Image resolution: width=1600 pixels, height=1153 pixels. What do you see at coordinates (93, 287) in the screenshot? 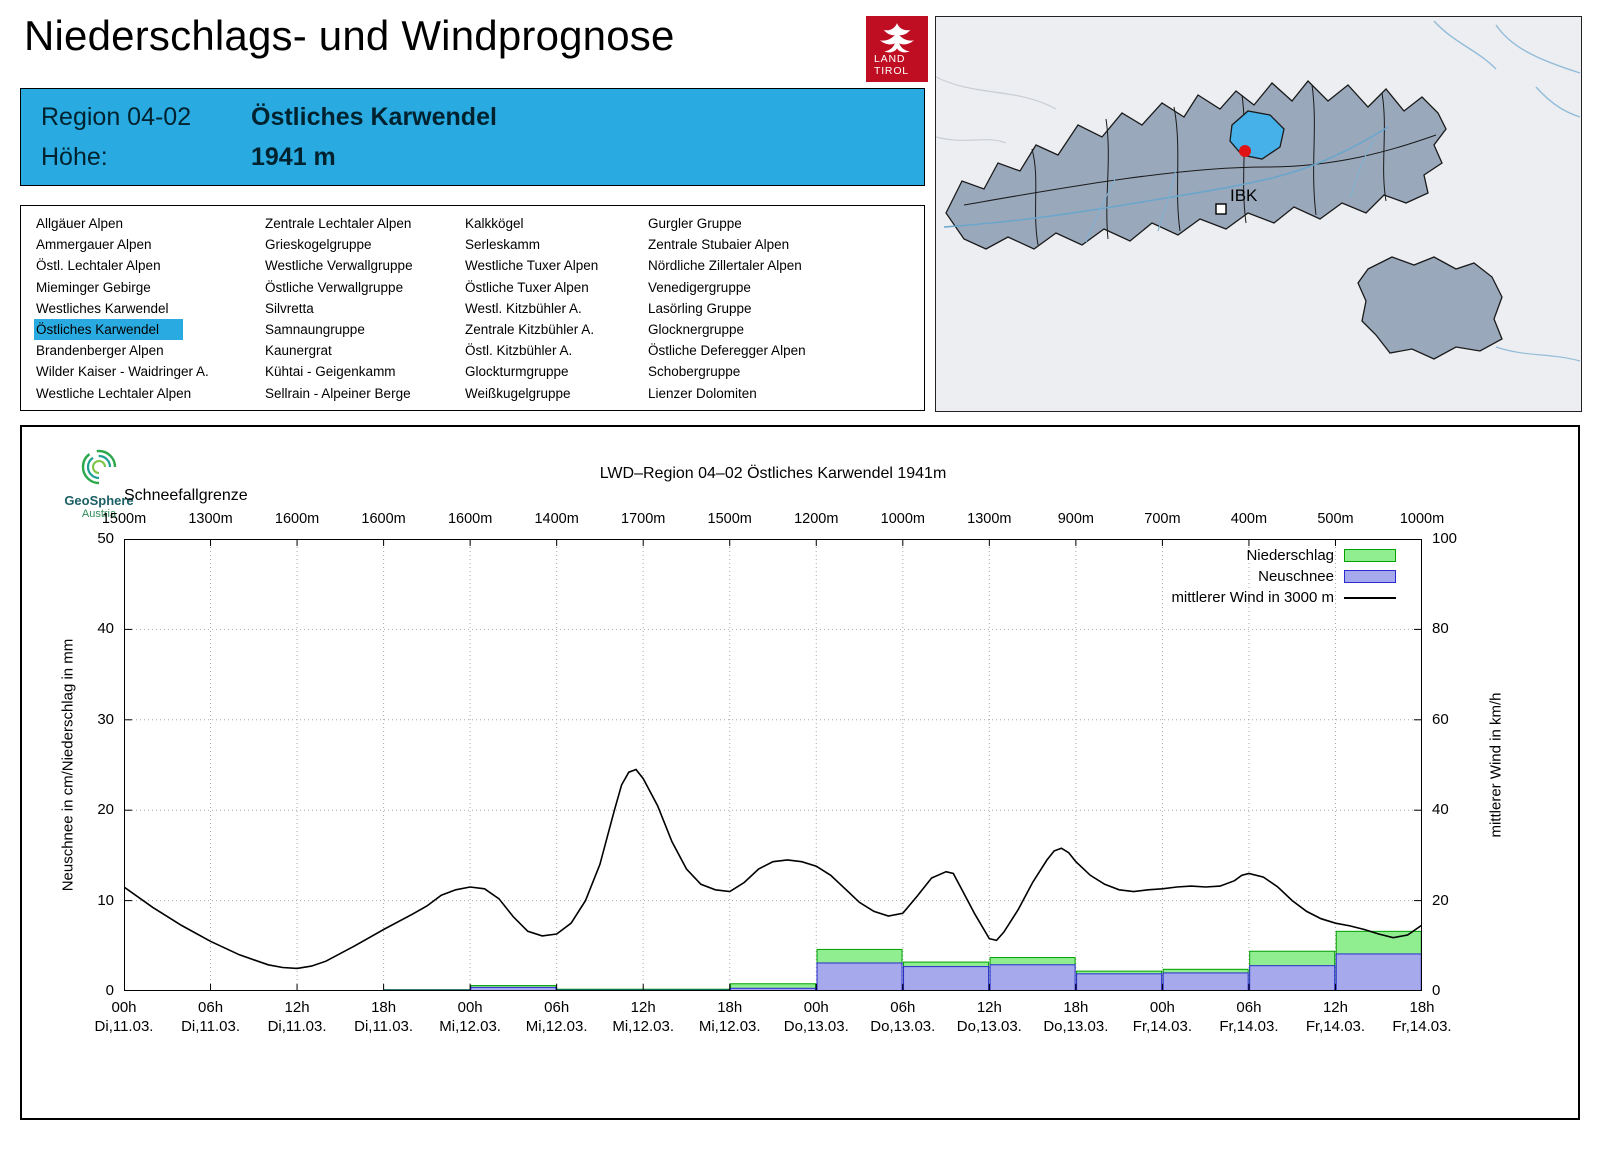
I see `region-item: Mieminger Gebirge` at bounding box center [93, 287].